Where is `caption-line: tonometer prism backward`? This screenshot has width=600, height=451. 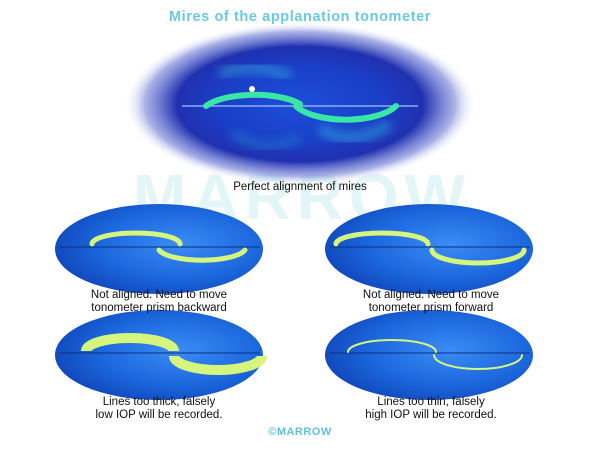
caption-line: tonometer prism backward is located at coordinates (159, 308).